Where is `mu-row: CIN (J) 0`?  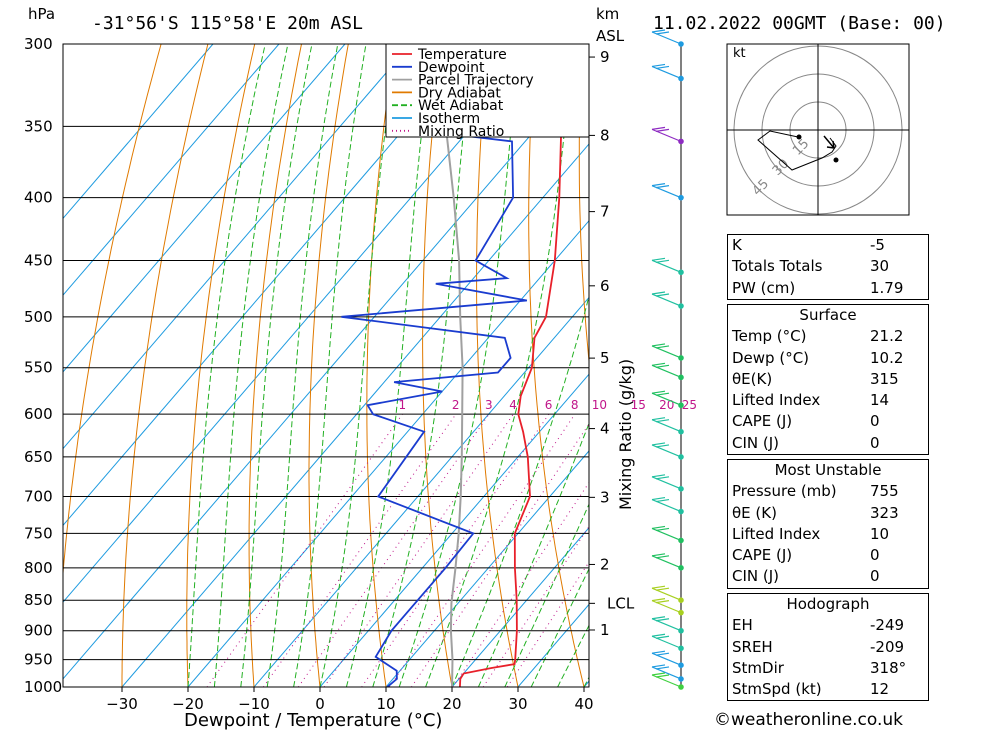 mu-row: CIN (J) 0 is located at coordinates (806, 576).